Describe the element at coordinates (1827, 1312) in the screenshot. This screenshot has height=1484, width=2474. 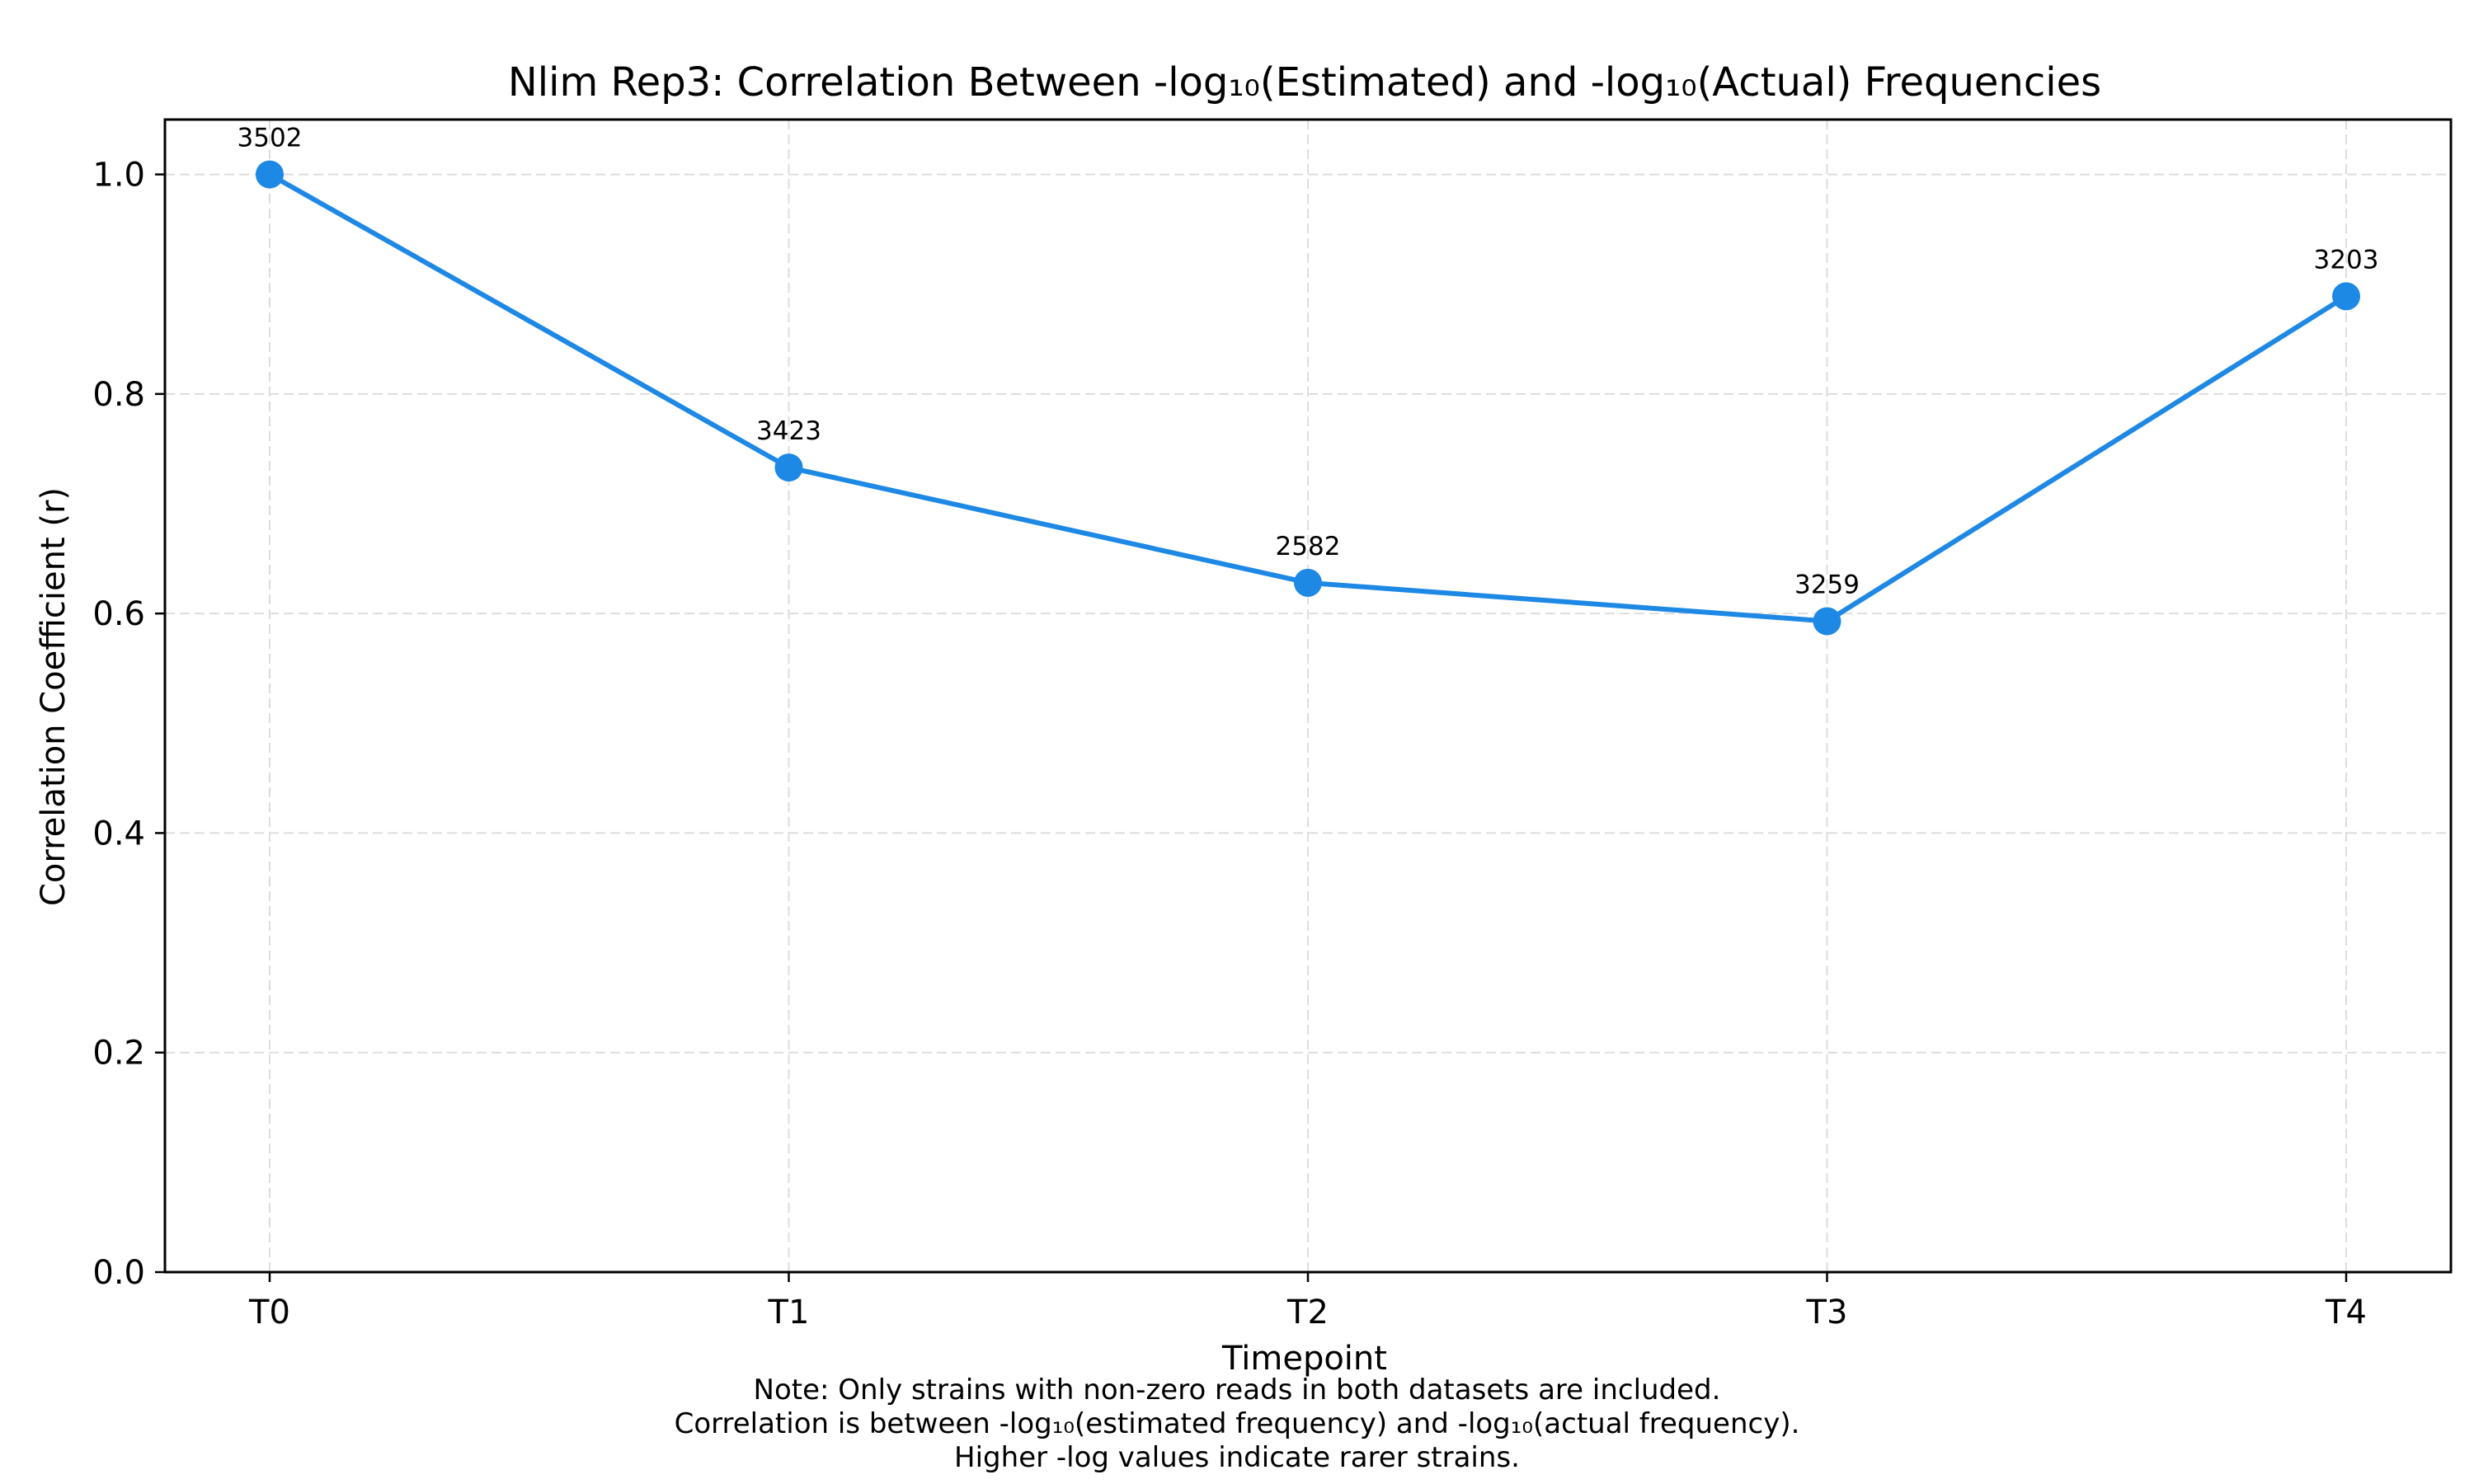
I see `x-tick-label: T3` at that location.